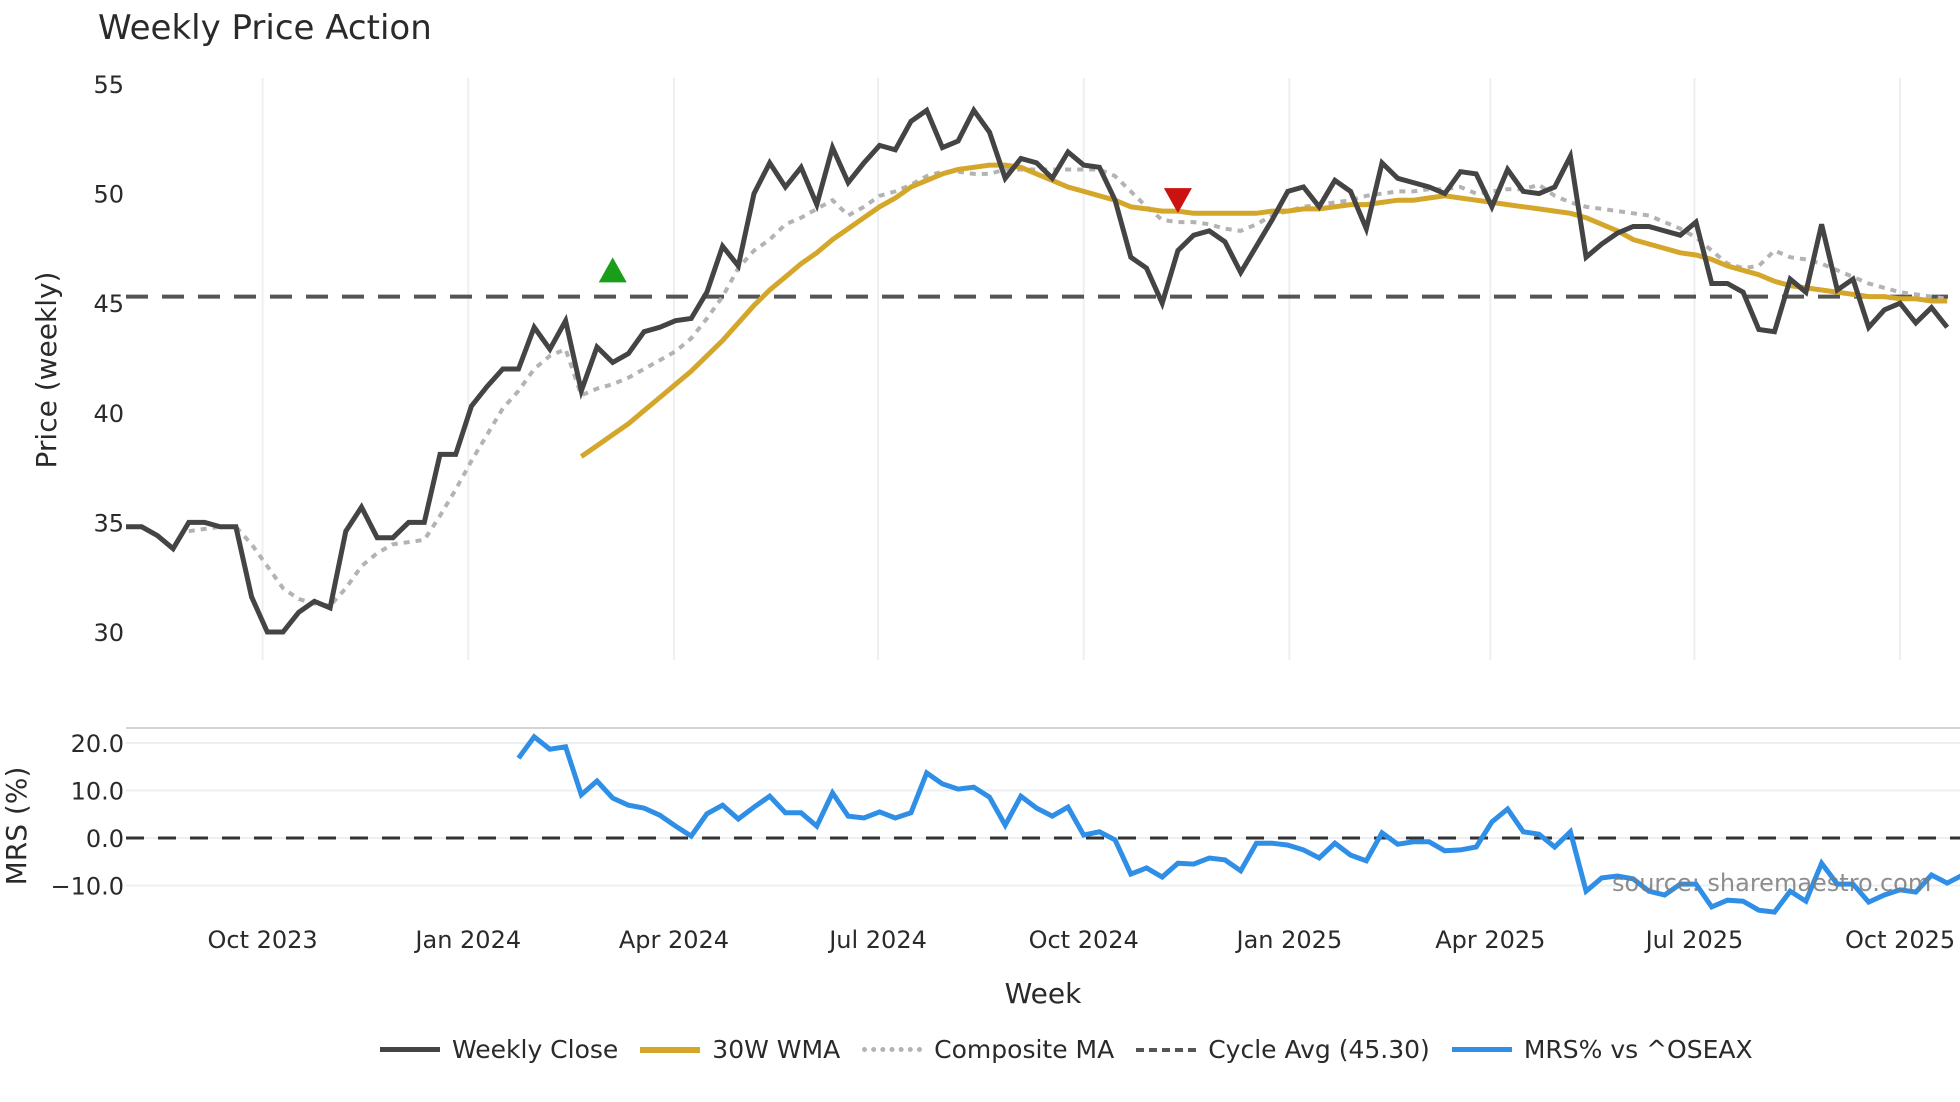  What do you see at coordinates (1900, 940) in the screenshot?
I see `x-tick-label: Oct 2025` at bounding box center [1900, 940].